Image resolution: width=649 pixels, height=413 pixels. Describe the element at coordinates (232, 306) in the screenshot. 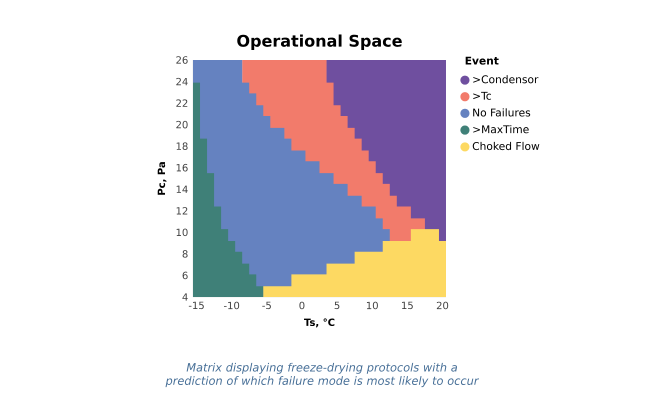

I see `x-tick-label: -10` at that location.